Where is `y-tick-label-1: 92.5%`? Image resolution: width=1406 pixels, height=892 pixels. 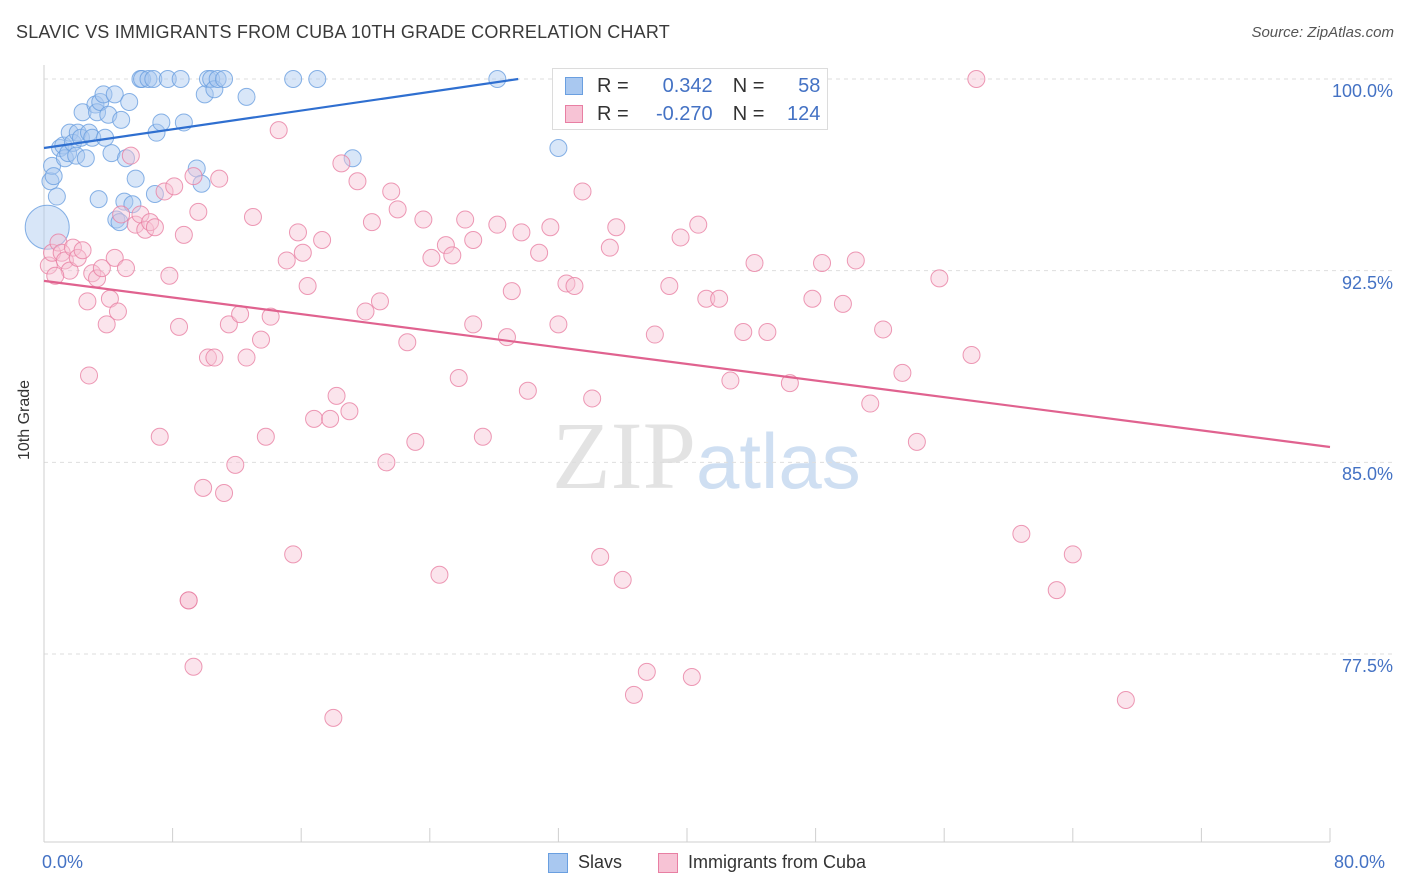
y-tick-label-1: 92.5% is located at coordinates (1367, 282).